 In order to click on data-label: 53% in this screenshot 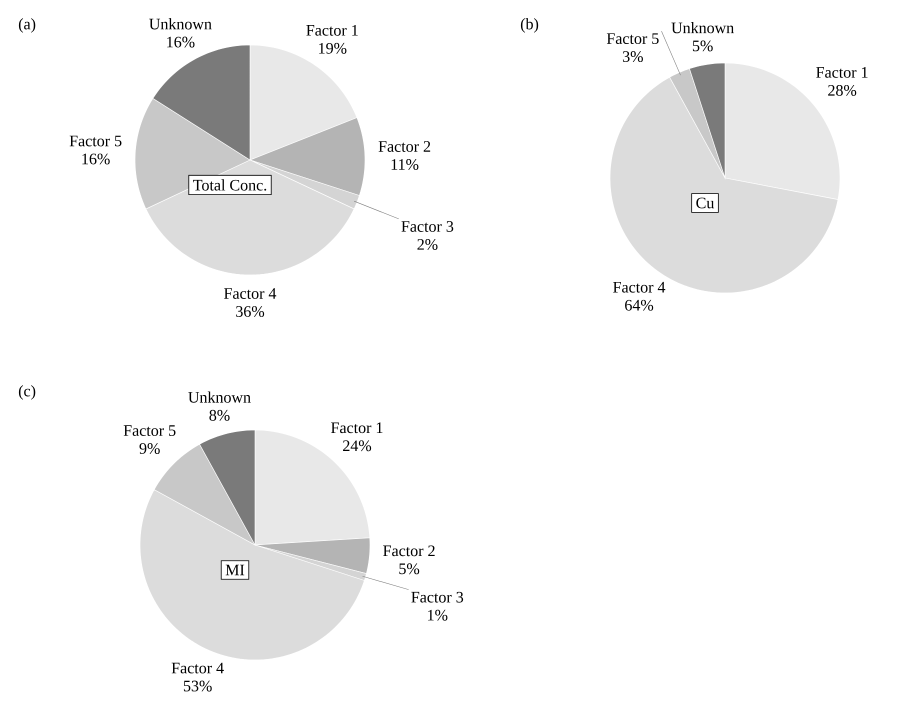, I will do `click(198, 686)`.